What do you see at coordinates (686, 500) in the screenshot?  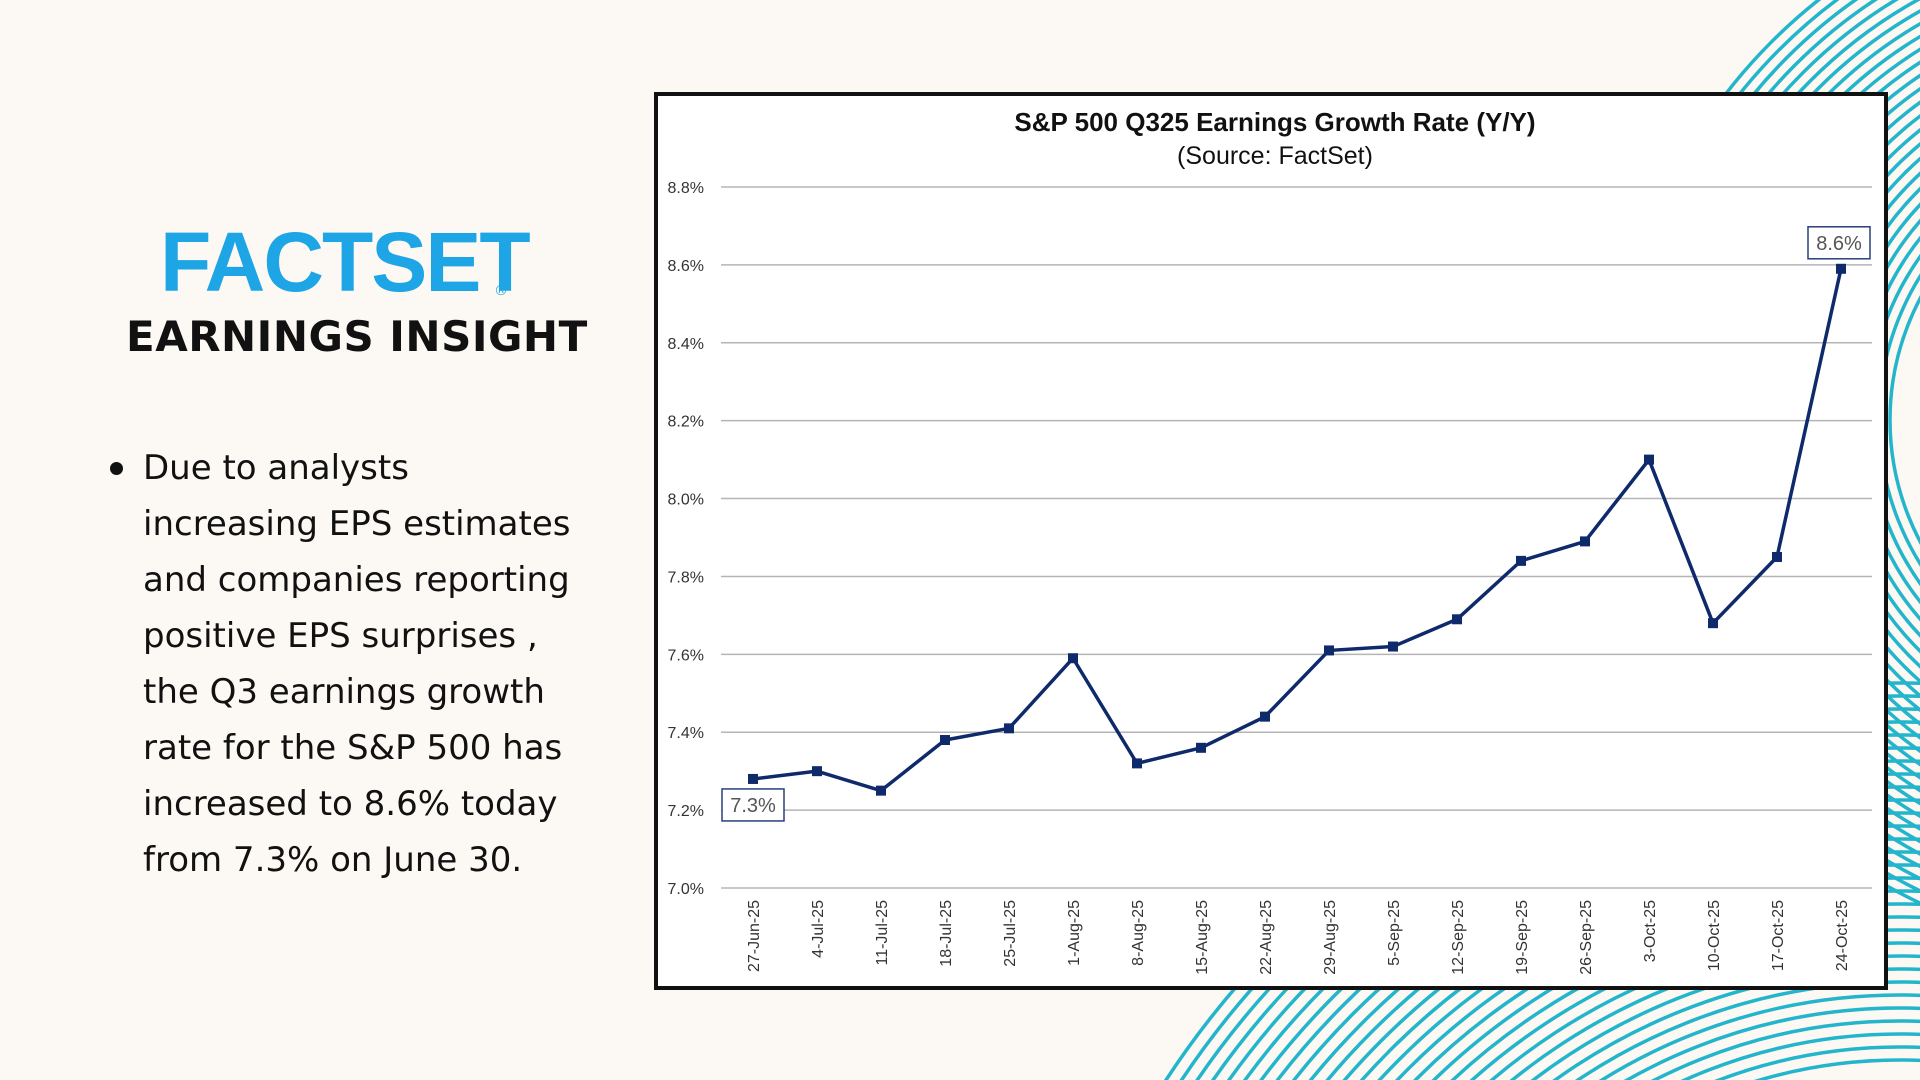 I see `y-tick-label: 8.0%` at bounding box center [686, 500].